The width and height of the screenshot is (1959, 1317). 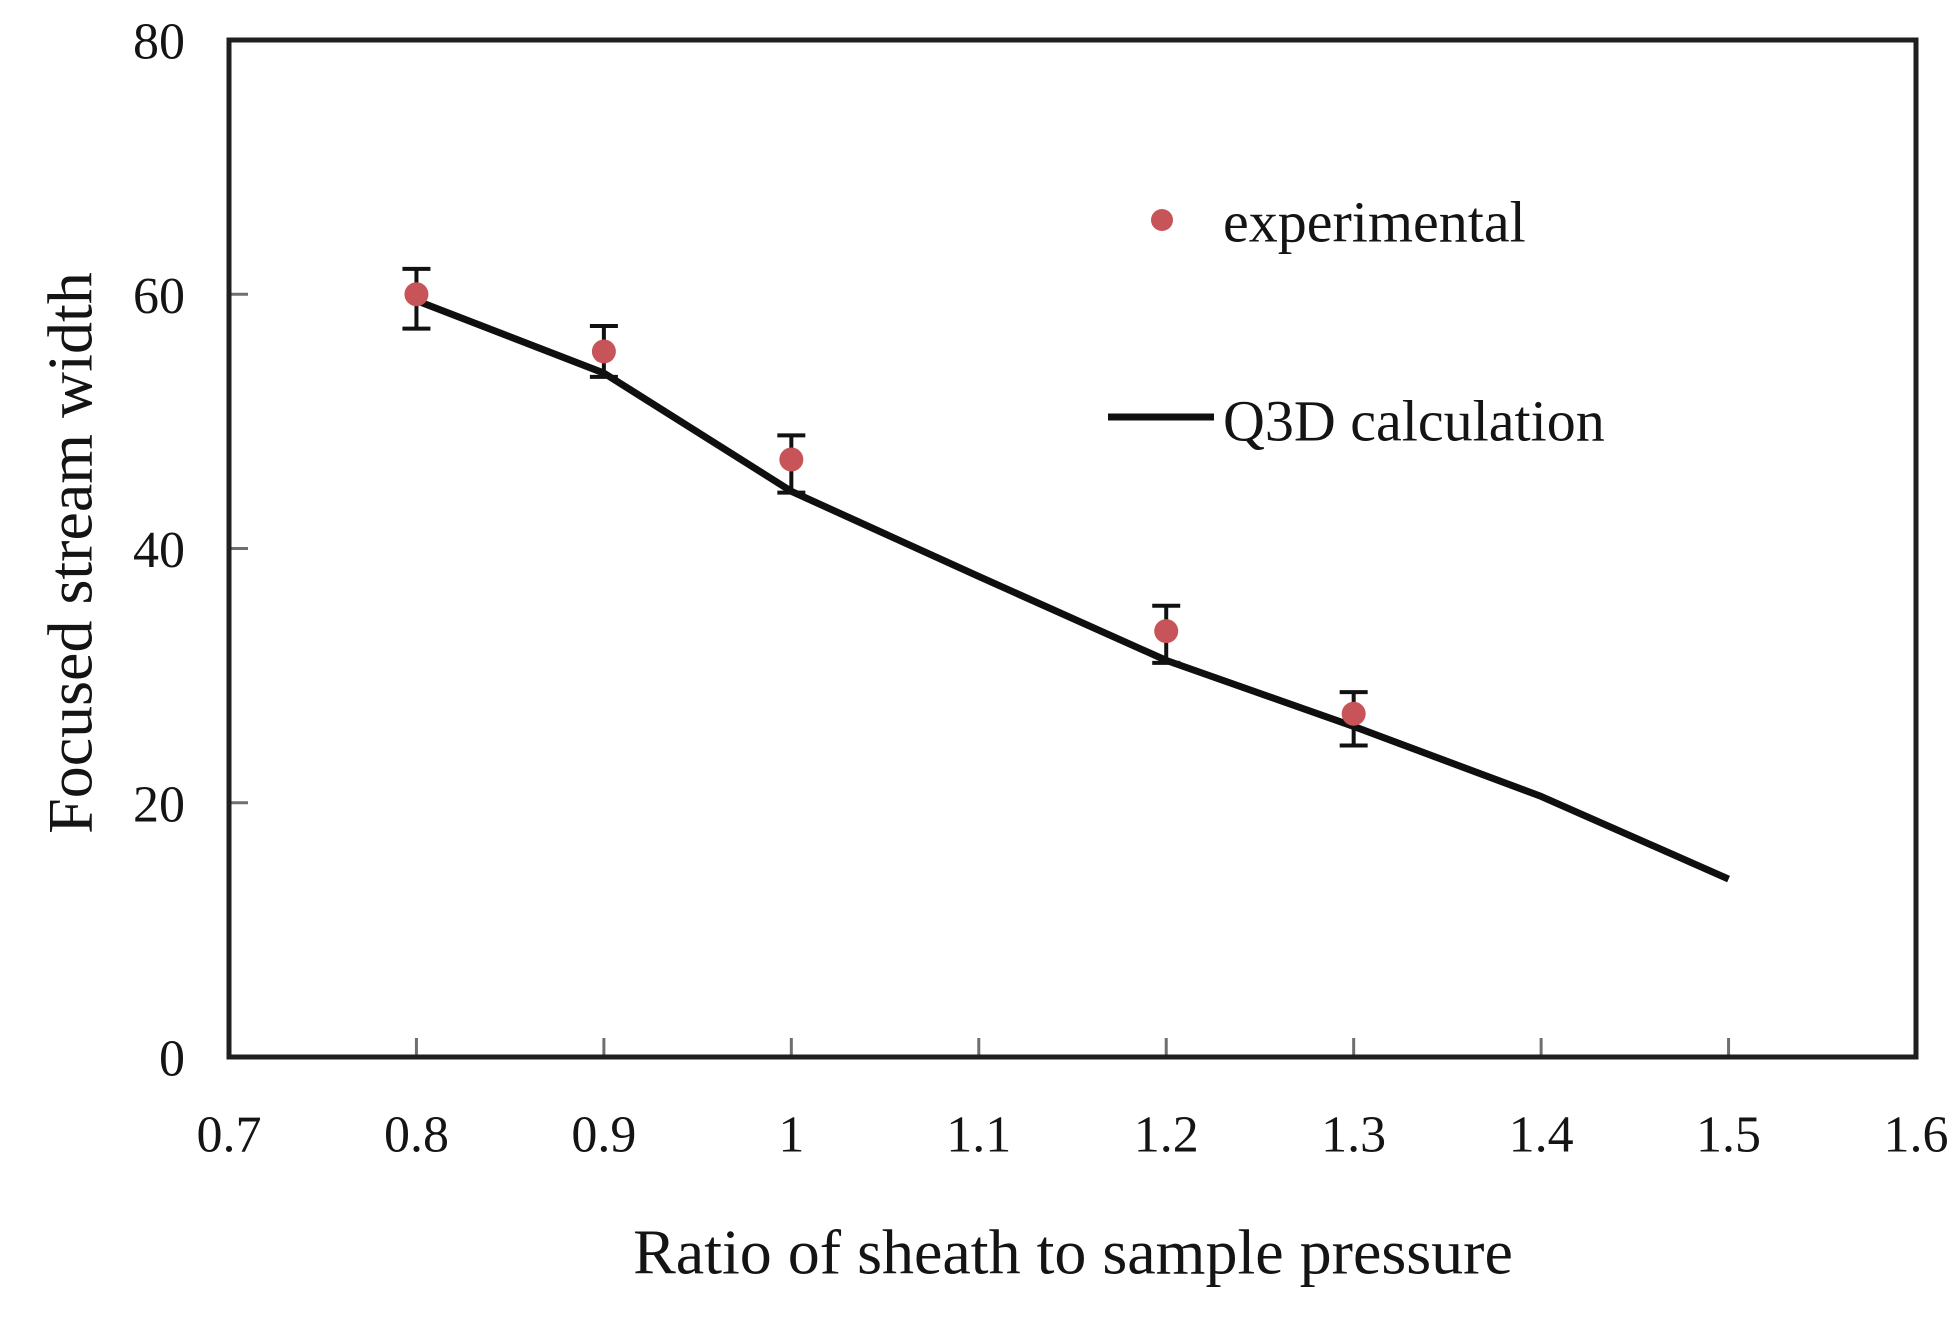 What do you see at coordinates (229, 1135) in the screenshot?
I see `x-tick-label: 0.7` at bounding box center [229, 1135].